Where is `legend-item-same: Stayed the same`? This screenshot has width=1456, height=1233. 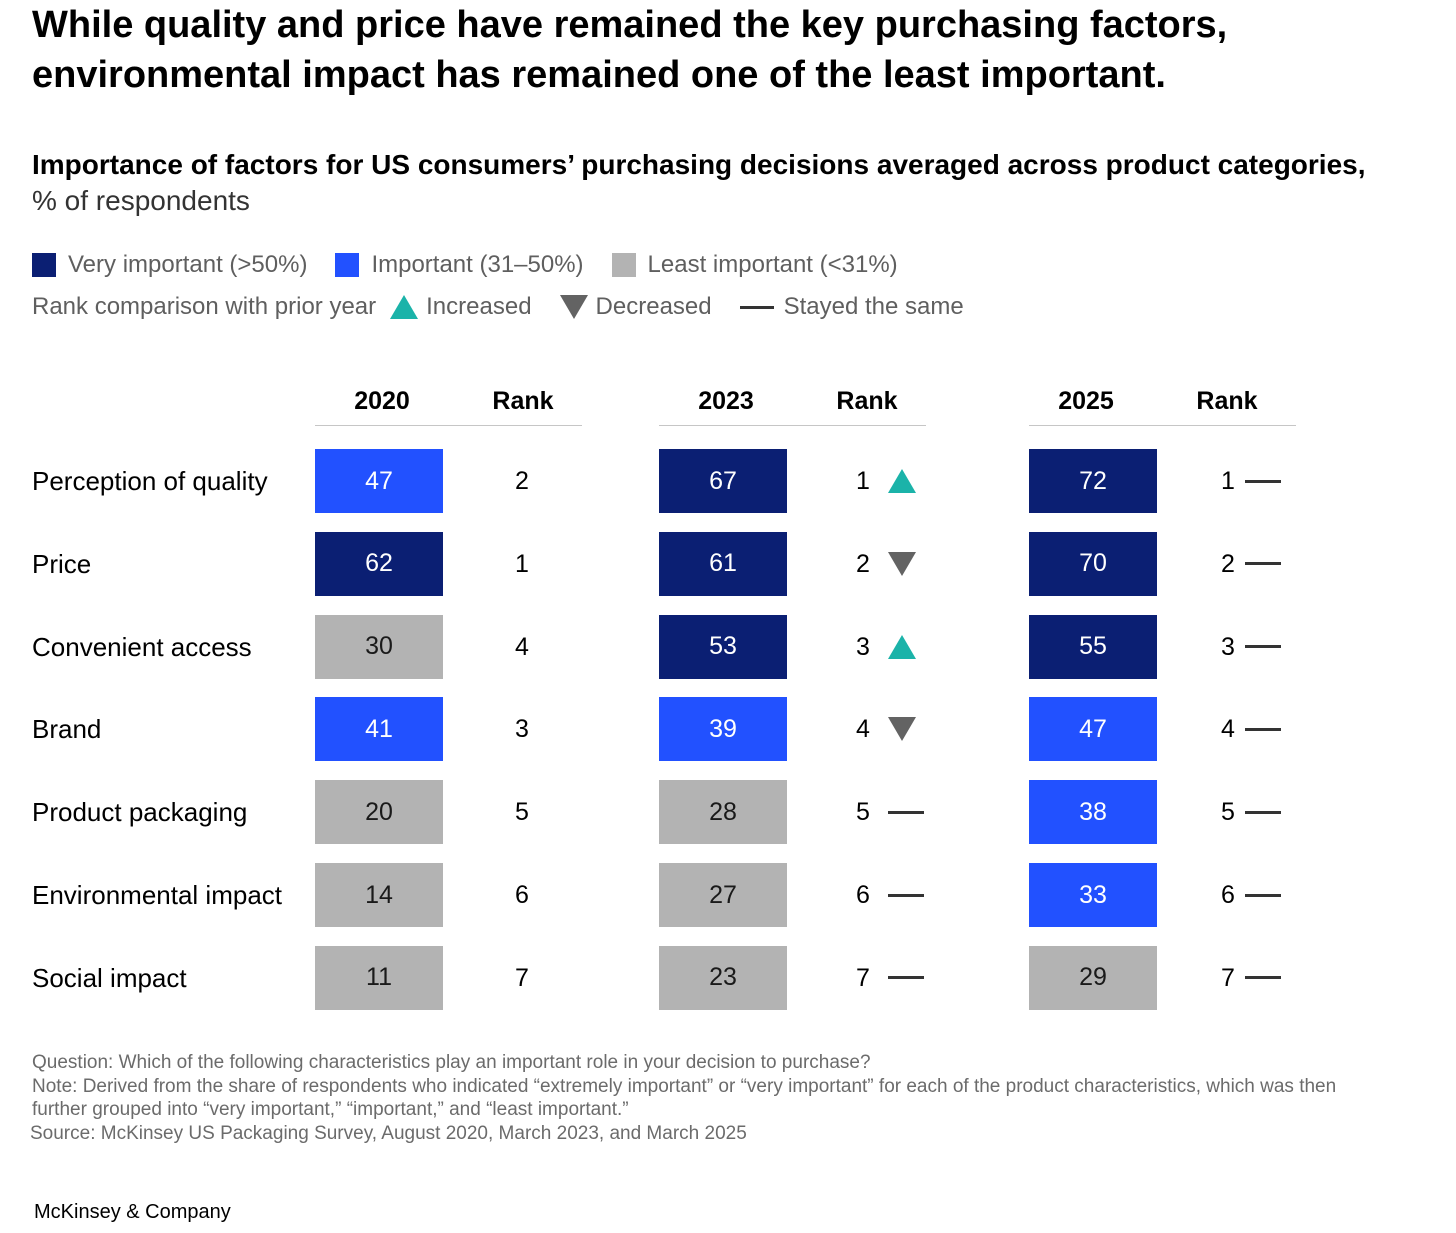 legend-item-same: Stayed the same is located at coordinates (851, 307).